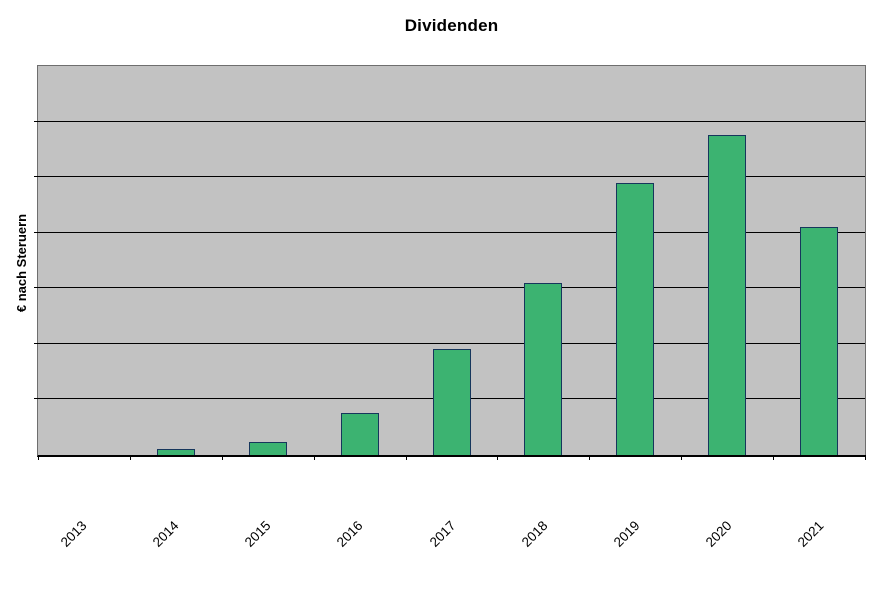 The height and width of the screenshot is (591, 882). What do you see at coordinates (268, 448) in the screenshot?
I see `bar-2015` at bounding box center [268, 448].